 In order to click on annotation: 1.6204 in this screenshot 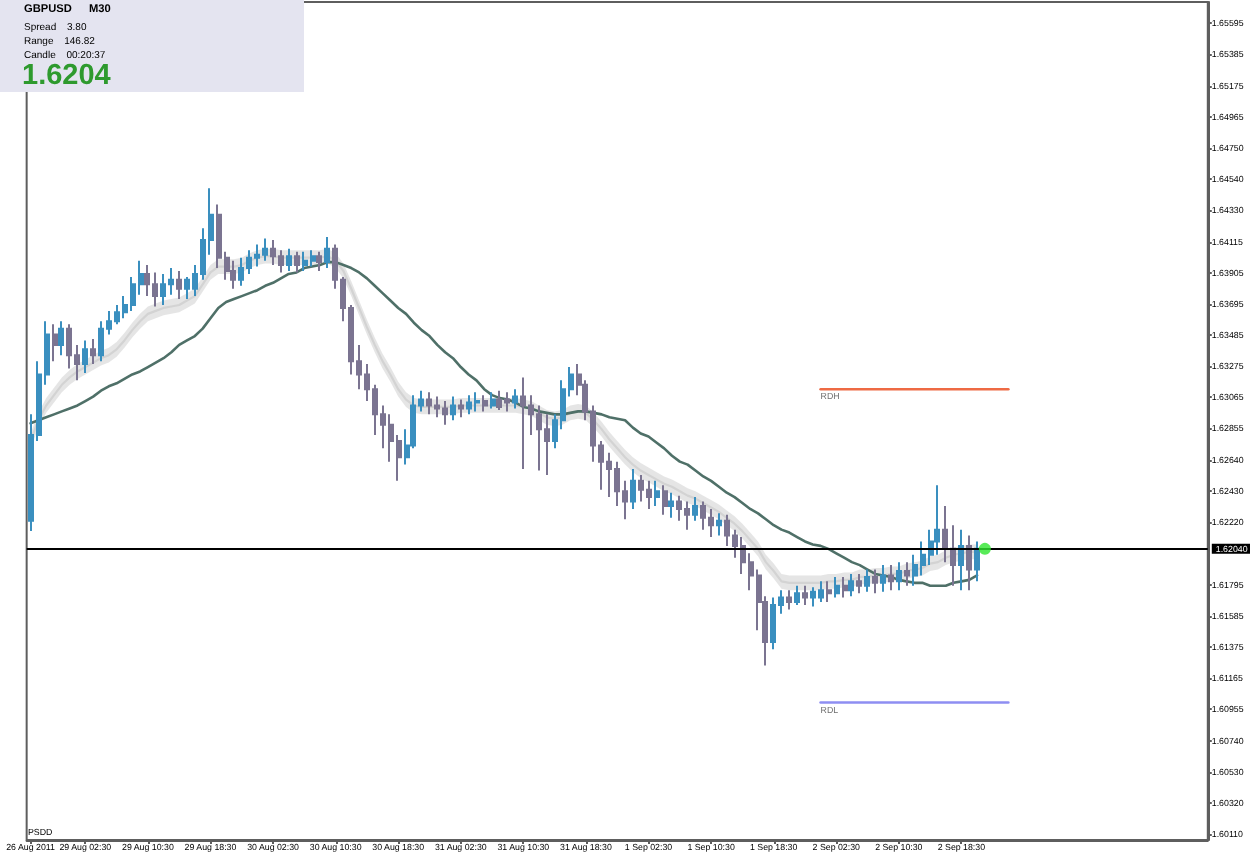, I will do `click(66, 76)`.